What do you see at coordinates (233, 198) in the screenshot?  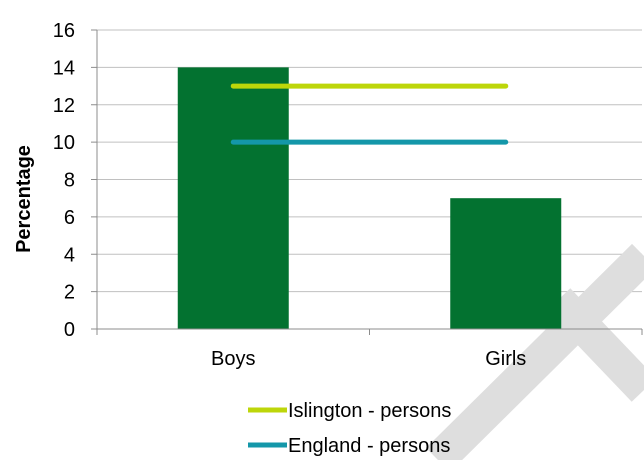 I see `bar-boys` at bounding box center [233, 198].